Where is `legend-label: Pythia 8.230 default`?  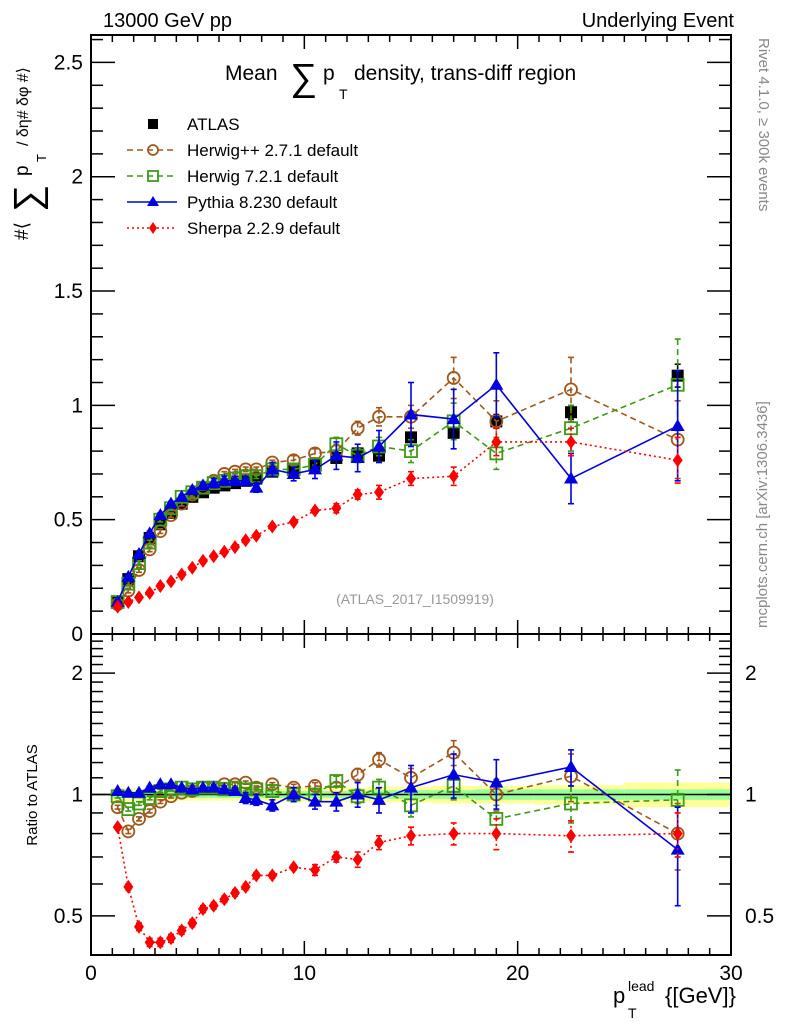 legend-label: Pythia 8.230 default is located at coordinates (262, 202).